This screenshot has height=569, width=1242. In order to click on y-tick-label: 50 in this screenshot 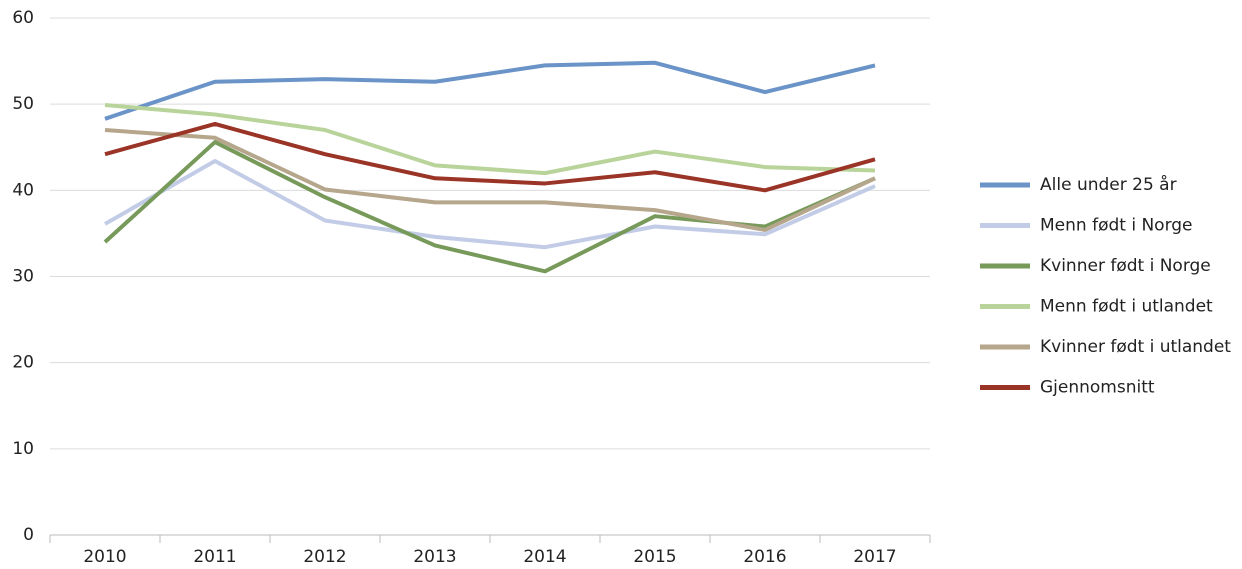, I will do `click(23, 104)`.